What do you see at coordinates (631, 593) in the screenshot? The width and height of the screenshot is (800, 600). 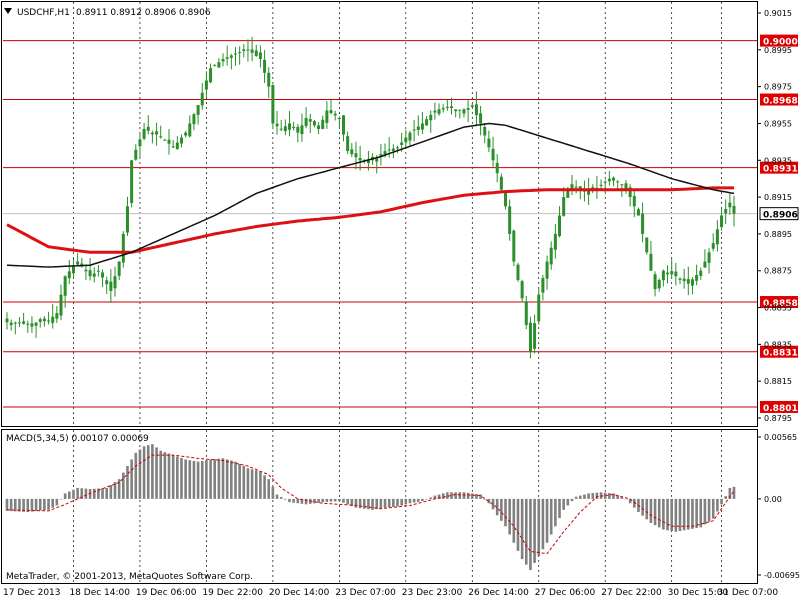 I see `x-tick-label: 27 Dec 22:00` at bounding box center [631, 593].